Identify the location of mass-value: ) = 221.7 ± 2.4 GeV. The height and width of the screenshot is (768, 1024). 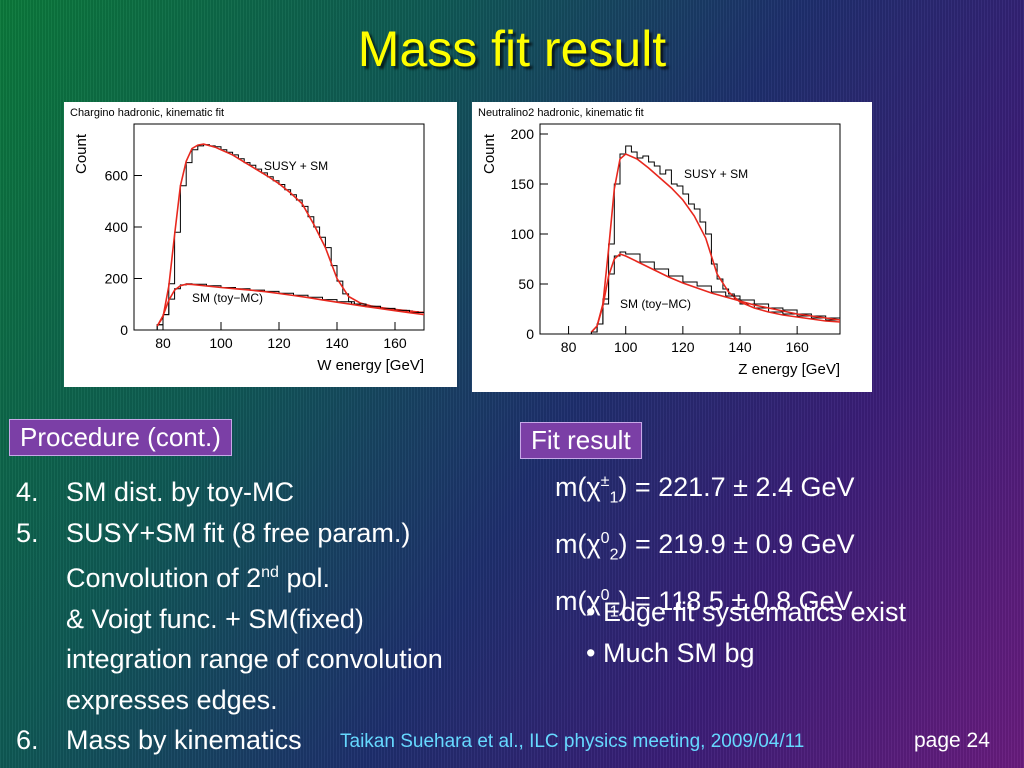
(736, 487).